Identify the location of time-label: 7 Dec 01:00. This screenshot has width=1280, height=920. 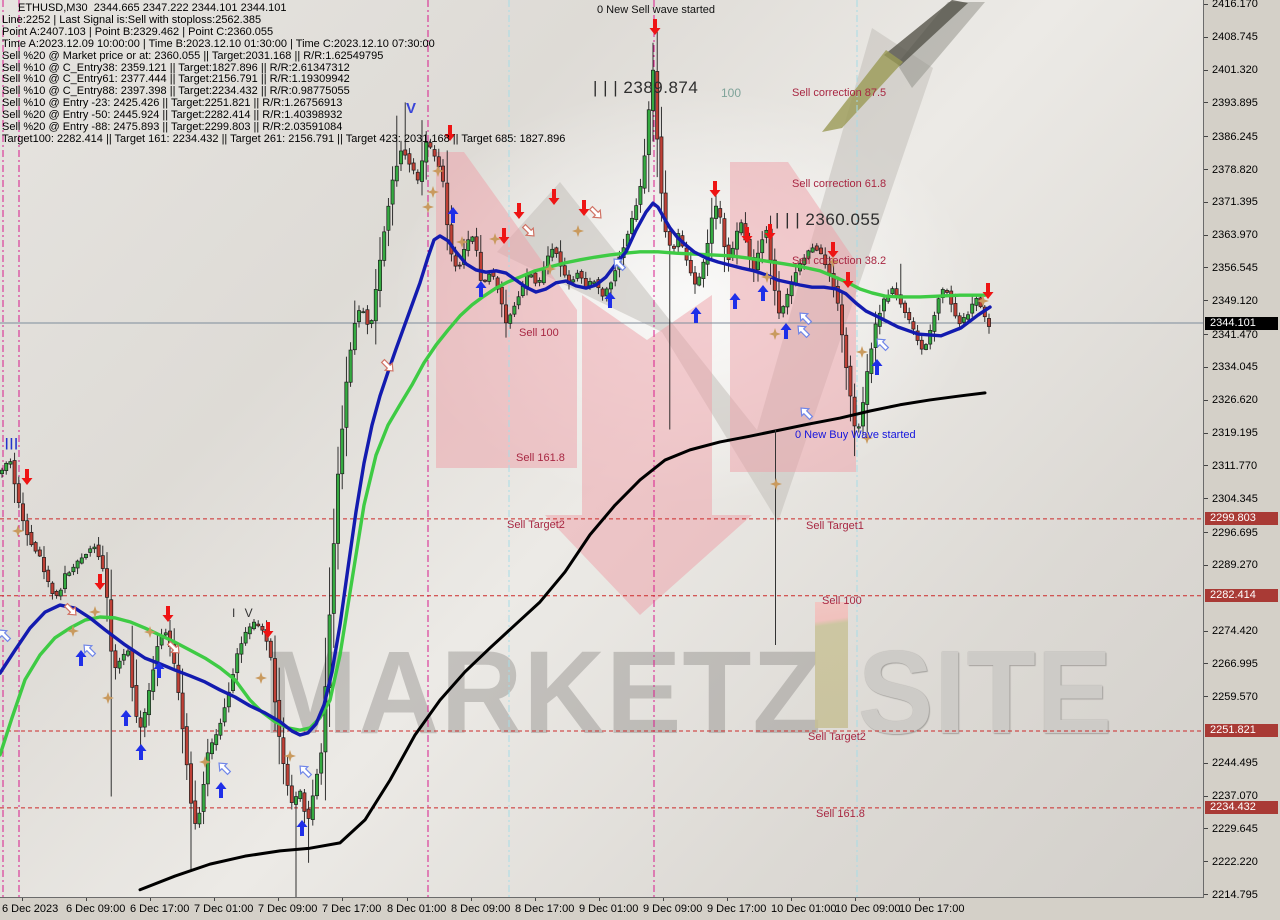
(224, 909).